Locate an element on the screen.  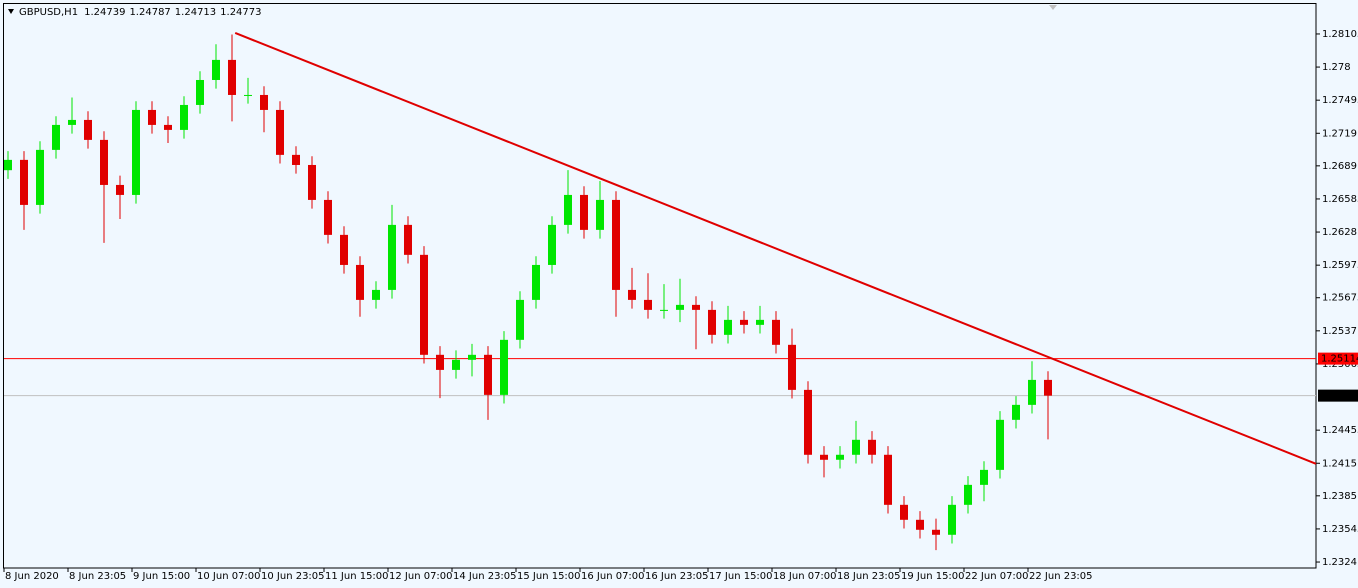
x-tick-label: 12 Jun 07:00 is located at coordinates (421, 576).